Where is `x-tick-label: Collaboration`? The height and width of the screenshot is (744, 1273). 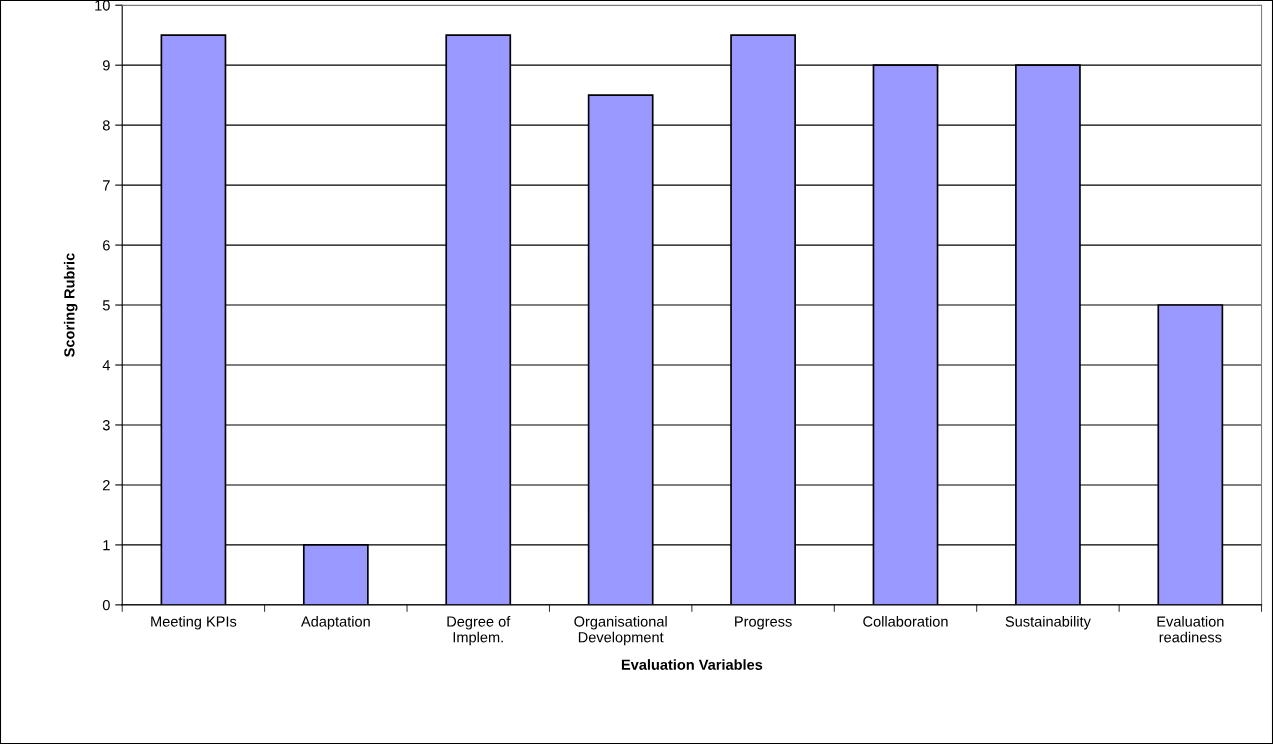 x-tick-label: Collaboration is located at coordinates (905, 621).